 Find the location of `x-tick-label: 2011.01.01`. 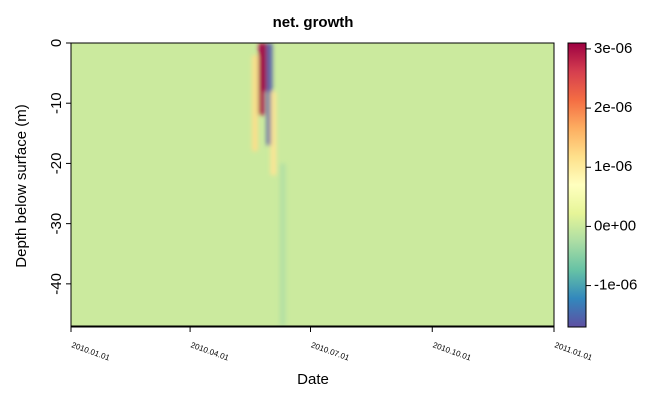

x-tick-label: 2011.01.01 is located at coordinates (573, 351).